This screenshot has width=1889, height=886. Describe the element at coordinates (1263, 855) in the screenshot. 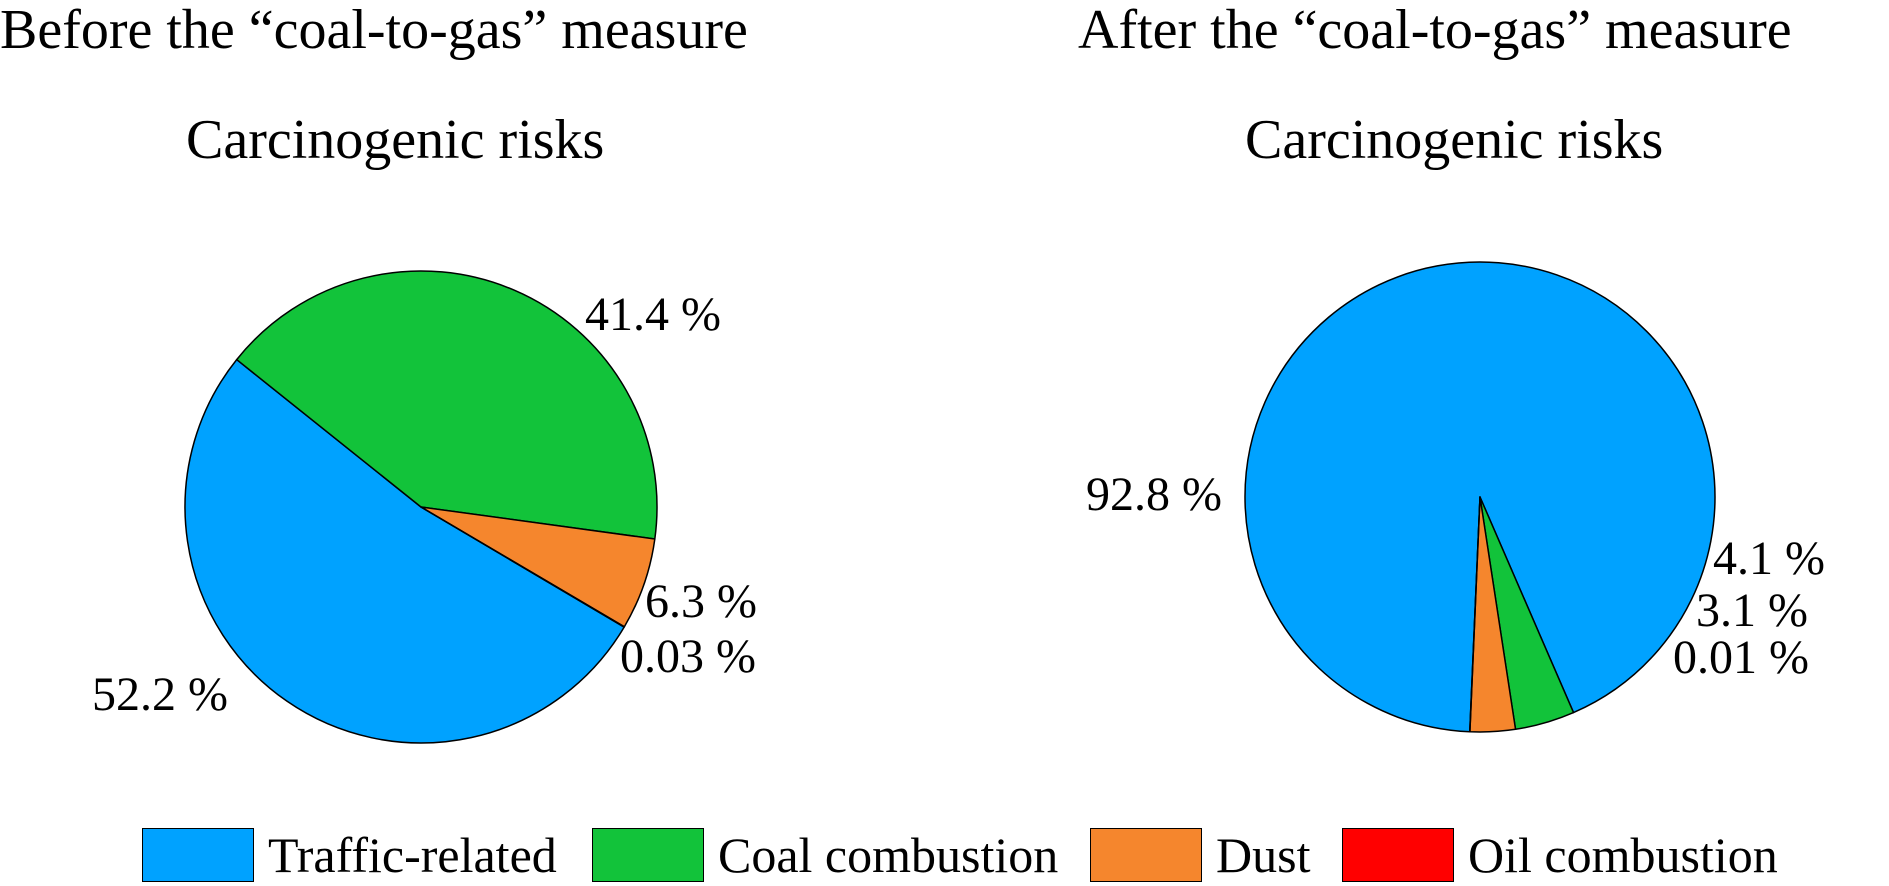

I see `legend-label-dust: Dust` at that location.